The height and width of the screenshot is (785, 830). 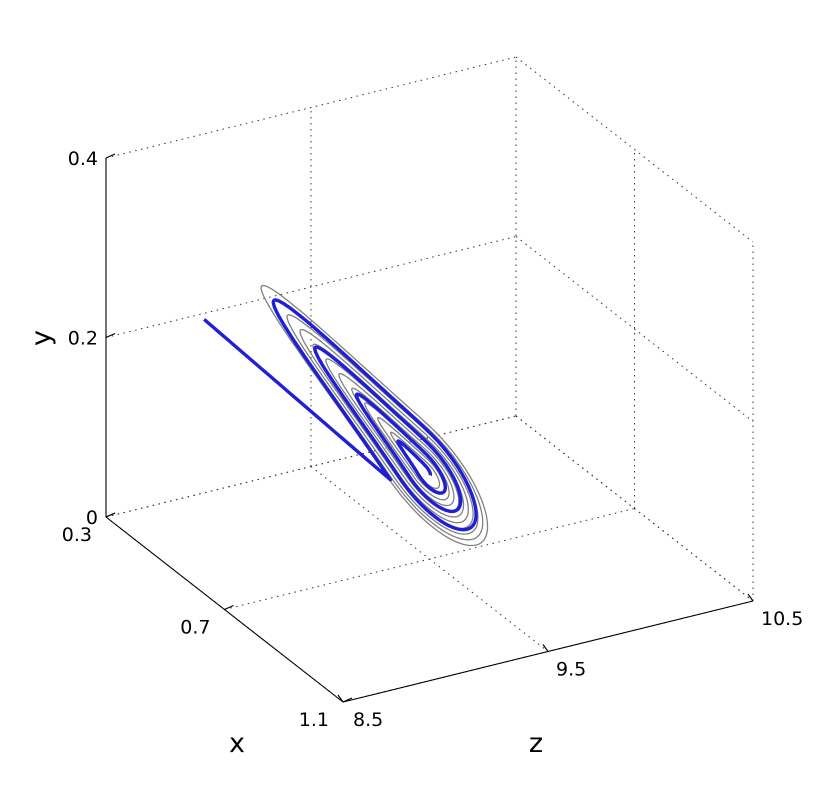 I want to click on y-tick-label: 0.4, so click(x=83, y=159).